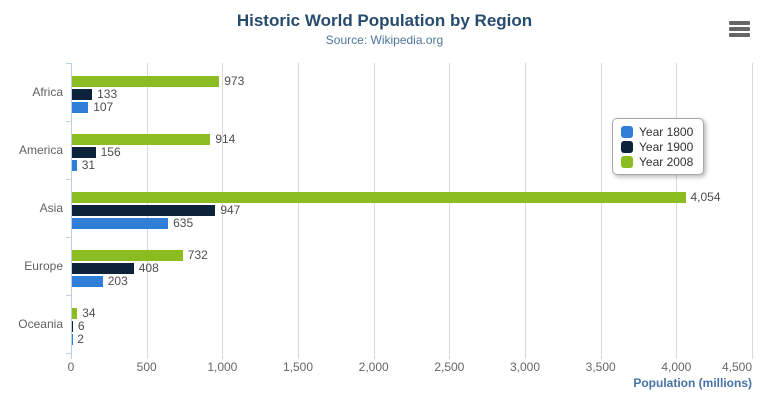 The width and height of the screenshot is (769, 416). Describe the element at coordinates (525, 367) in the screenshot. I see `x-axis-label: 3,000` at that location.